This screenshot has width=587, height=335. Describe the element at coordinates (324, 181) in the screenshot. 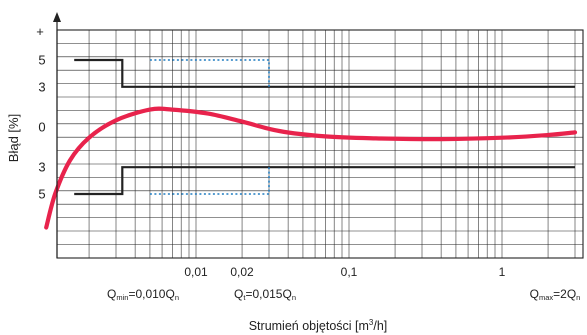

I see `error-limit-lower` at that location.